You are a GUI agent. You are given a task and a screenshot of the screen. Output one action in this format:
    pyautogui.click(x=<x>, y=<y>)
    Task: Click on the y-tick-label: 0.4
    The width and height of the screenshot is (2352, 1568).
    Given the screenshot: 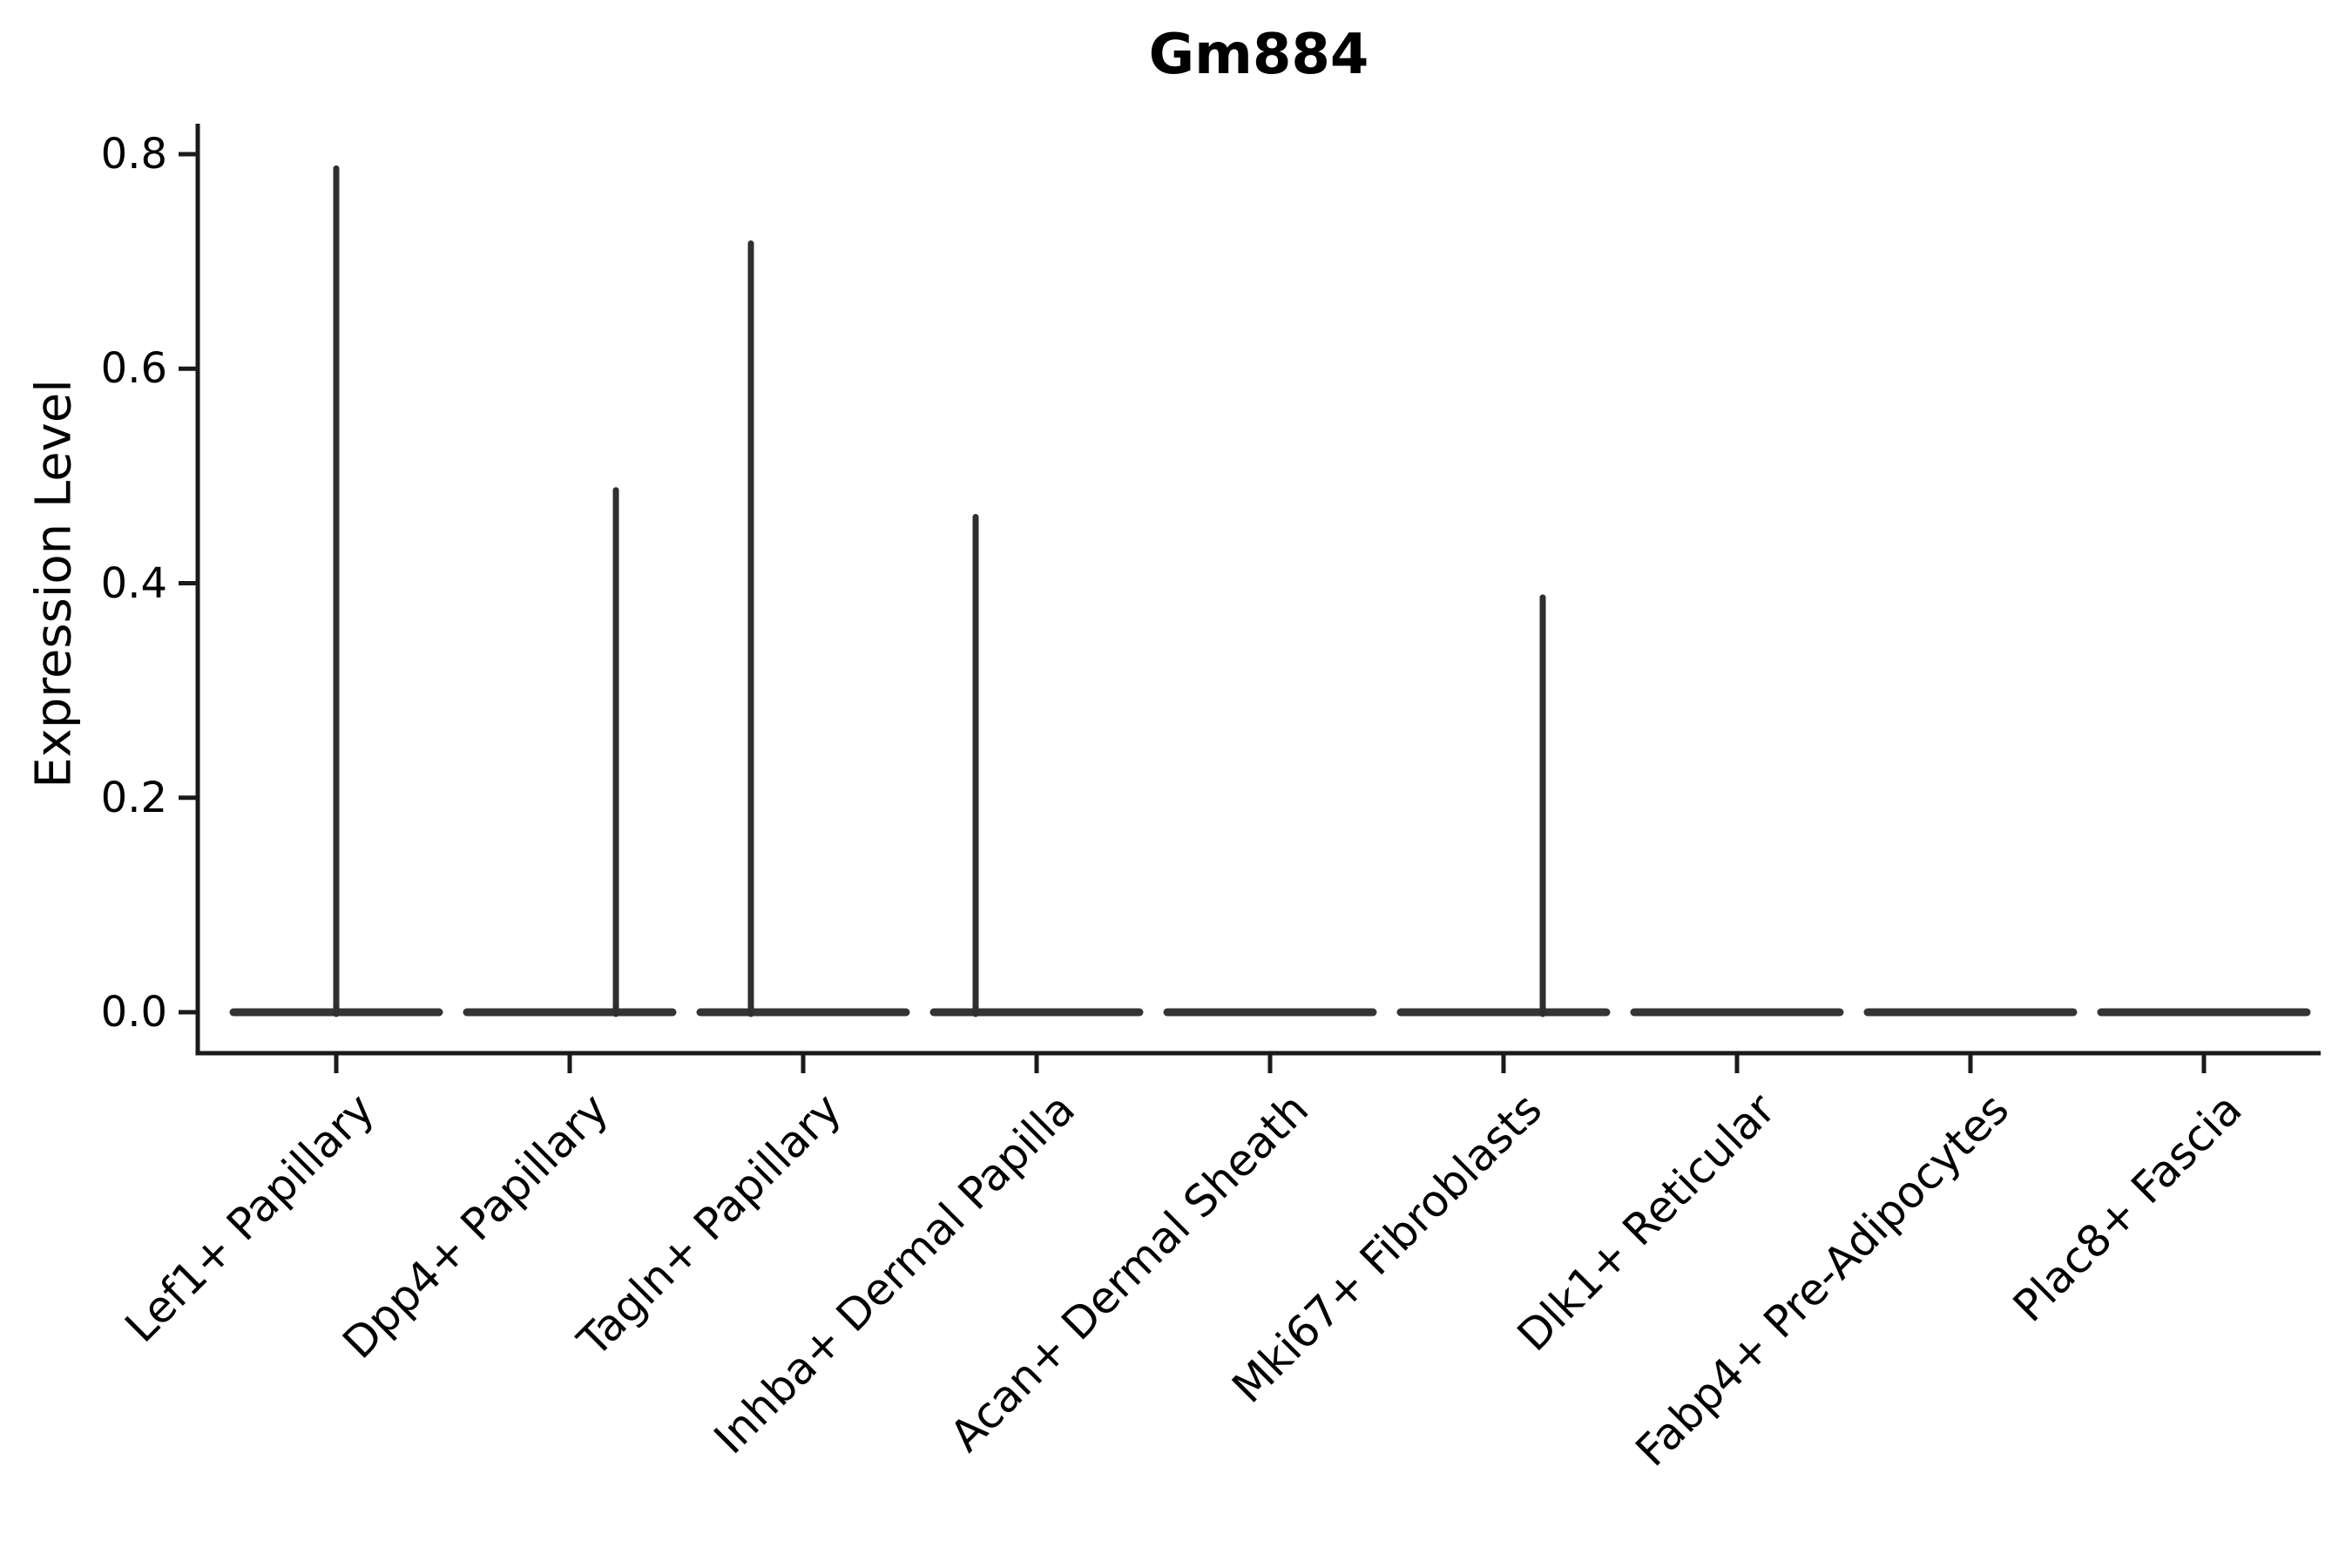 What is the action you would take?
    pyautogui.click(x=134, y=583)
    